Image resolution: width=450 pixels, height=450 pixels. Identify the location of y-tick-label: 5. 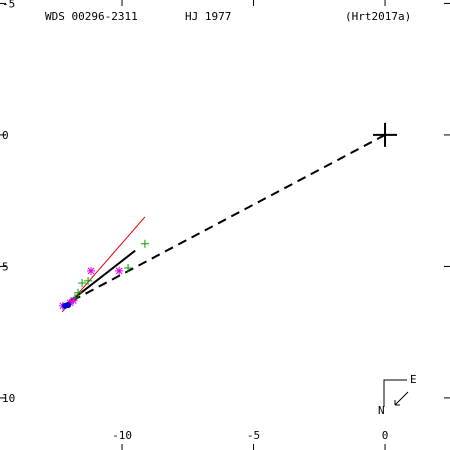
(5, 266).